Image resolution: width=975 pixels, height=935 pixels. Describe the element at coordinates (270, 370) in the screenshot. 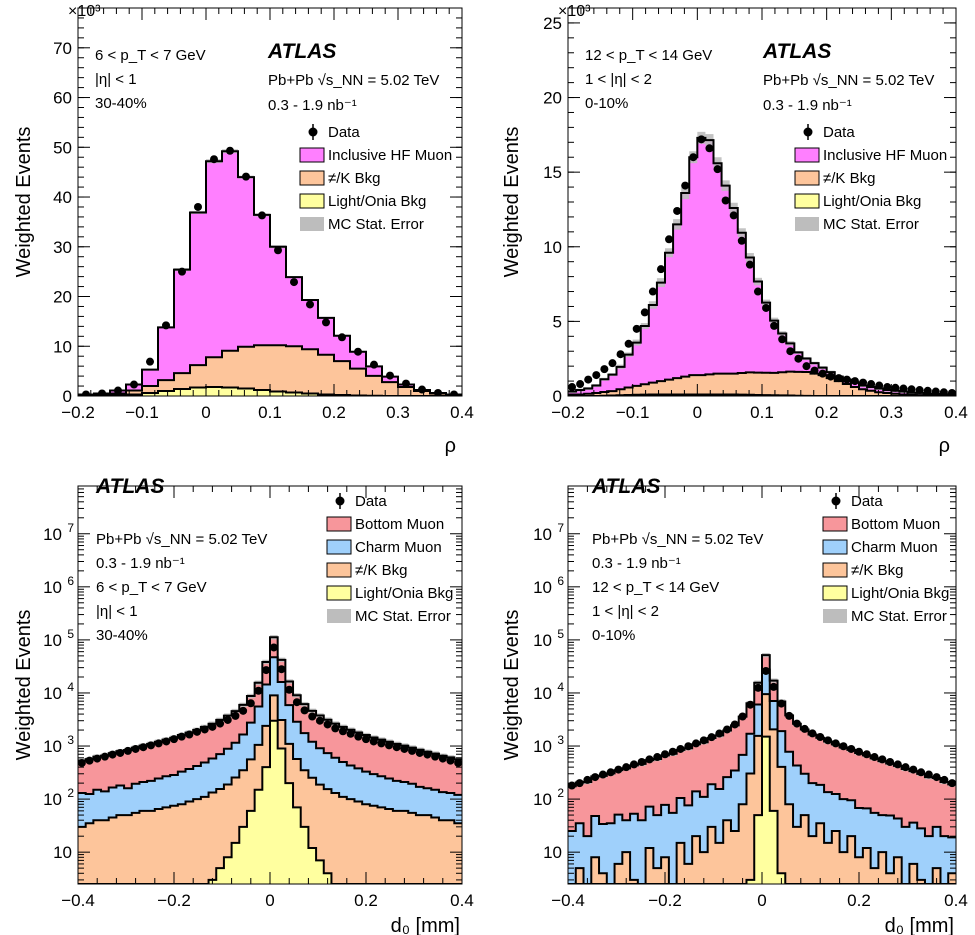

I see `stack-fill-pik` at that location.